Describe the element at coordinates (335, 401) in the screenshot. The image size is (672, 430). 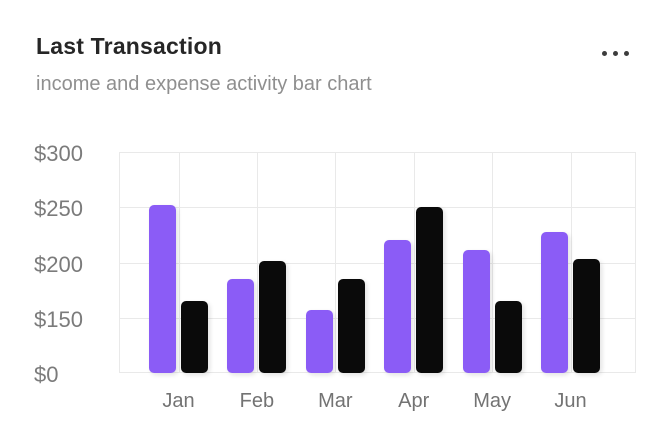
I see `x-axis-label: Mar` at that location.